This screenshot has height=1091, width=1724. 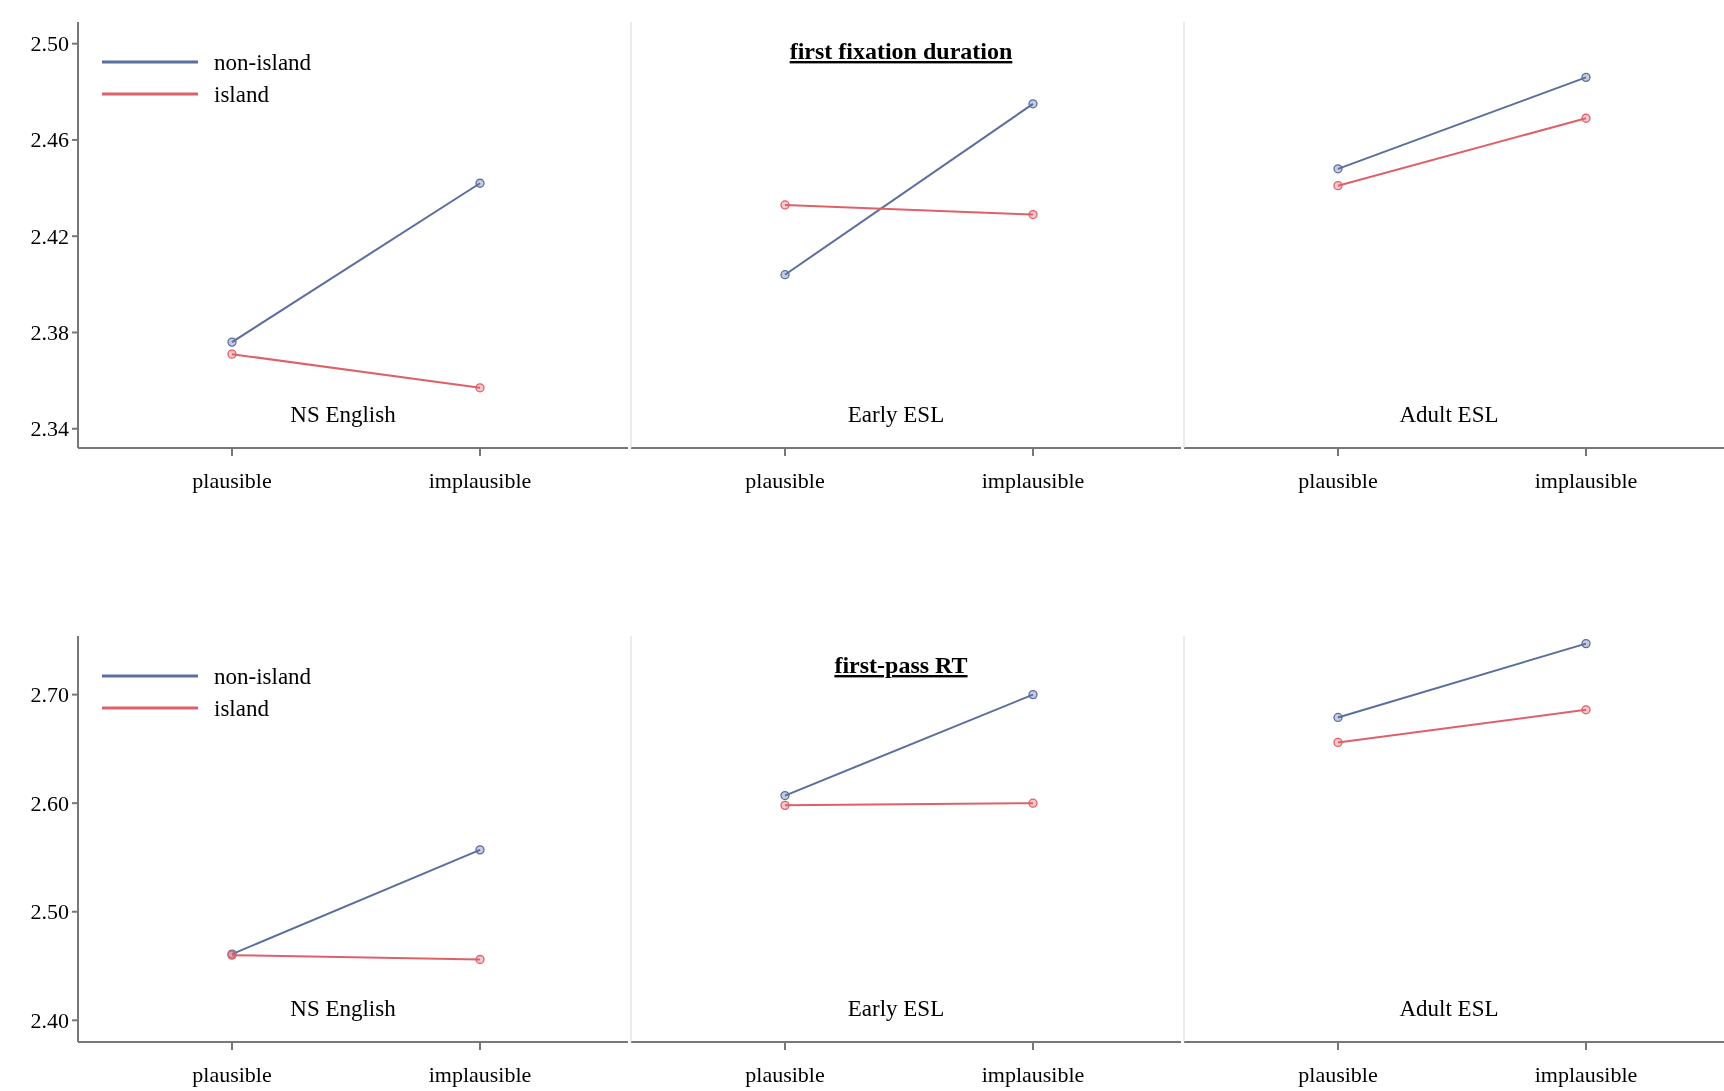 What do you see at coordinates (901, 665) in the screenshot?
I see `text: first-pass RT` at bounding box center [901, 665].